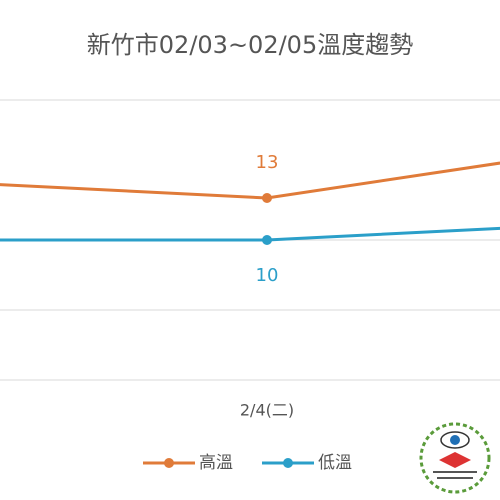  I want to click on data-label: 13, so click(267, 162).